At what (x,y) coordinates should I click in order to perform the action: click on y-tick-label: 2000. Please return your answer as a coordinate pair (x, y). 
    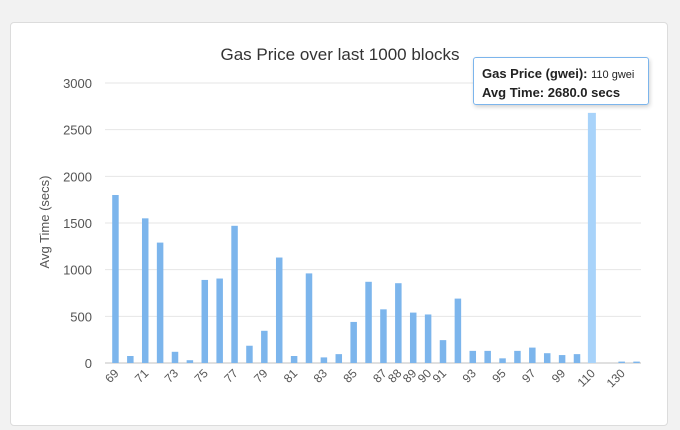
    Looking at the image, I should click on (77, 176).